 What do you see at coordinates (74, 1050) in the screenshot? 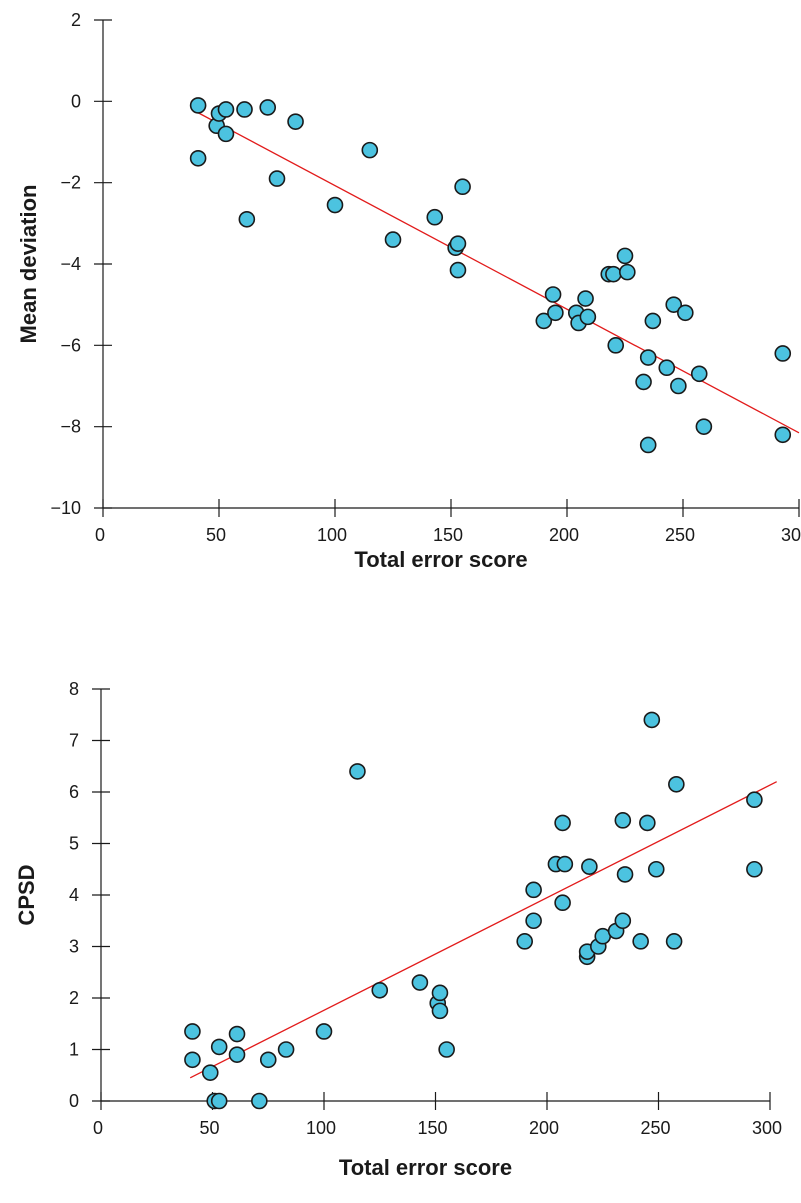
I see `y-tick-label: 1` at bounding box center [74, 1050].